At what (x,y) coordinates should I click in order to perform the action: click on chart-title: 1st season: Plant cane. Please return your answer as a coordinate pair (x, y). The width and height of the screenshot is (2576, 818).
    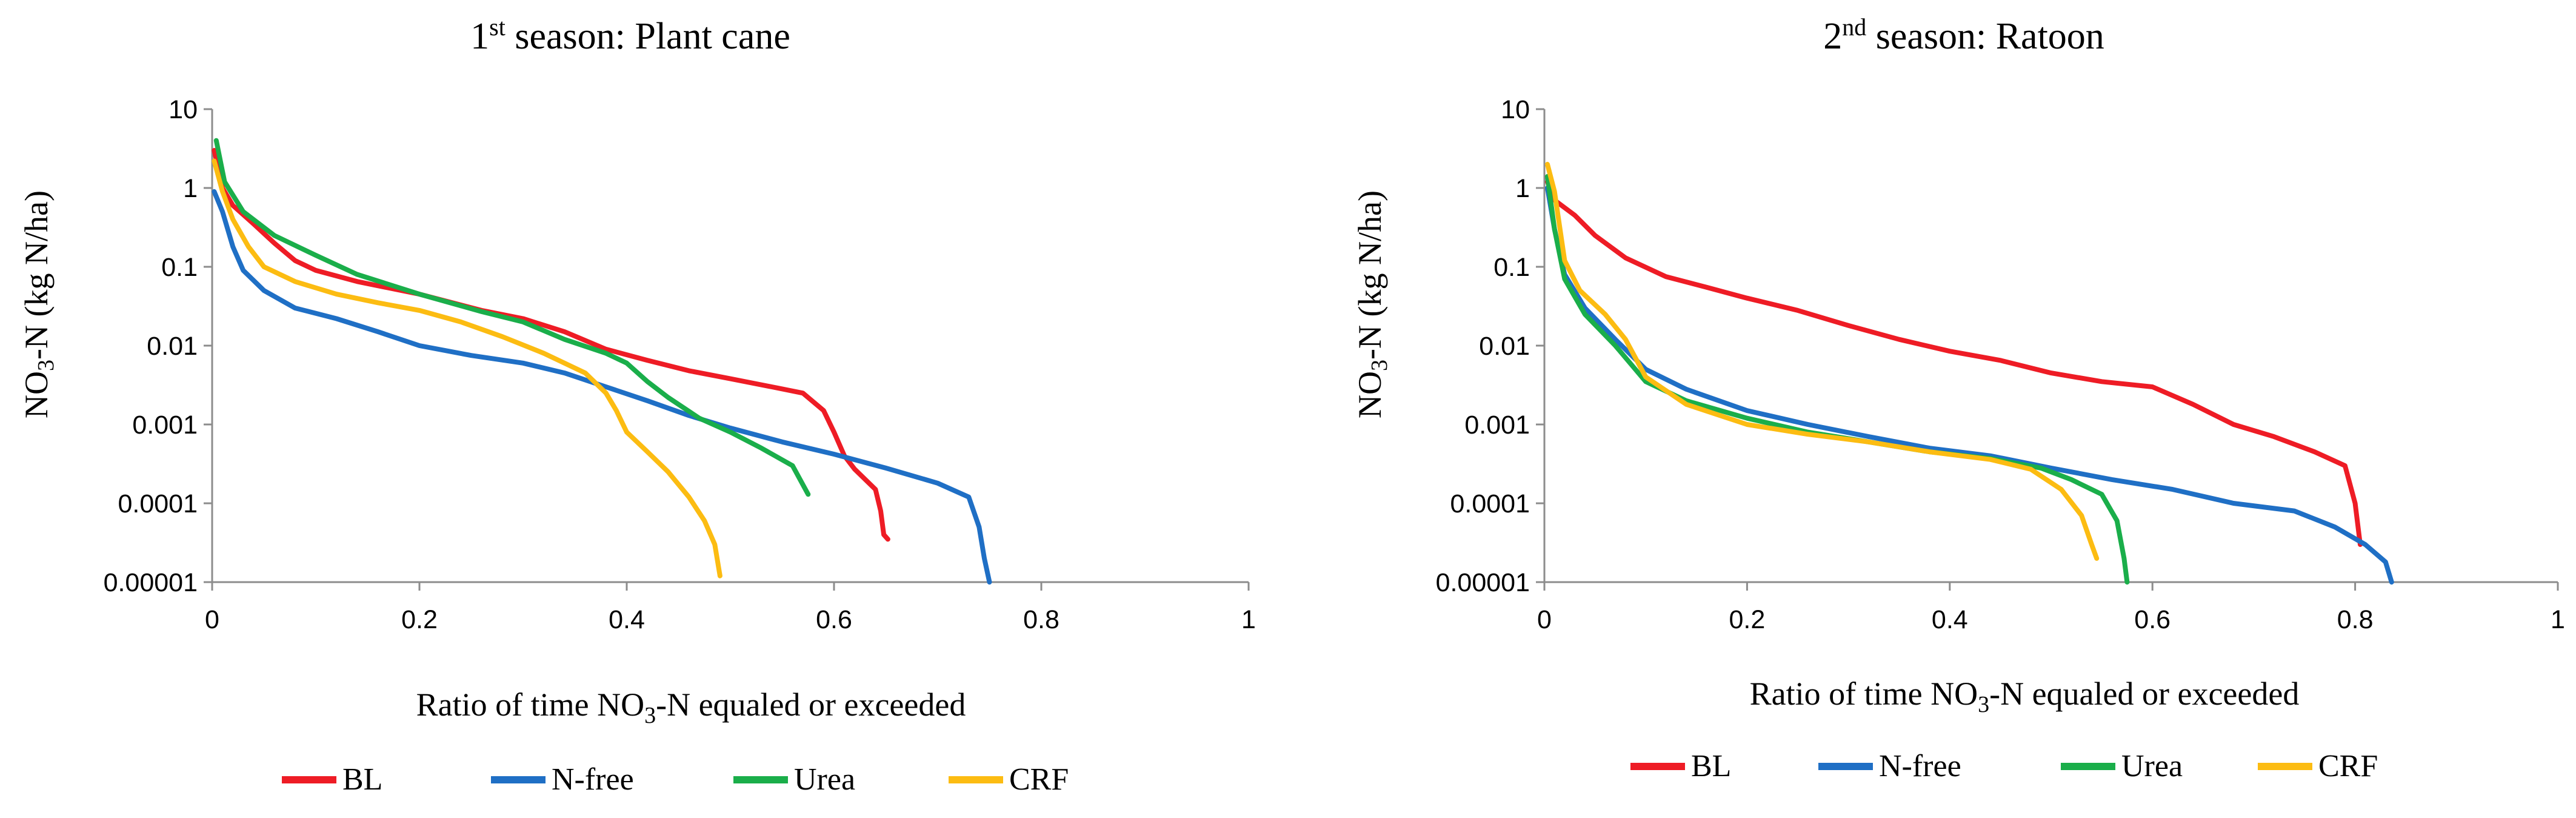
    Looking at the image, I should click on (630, 35).